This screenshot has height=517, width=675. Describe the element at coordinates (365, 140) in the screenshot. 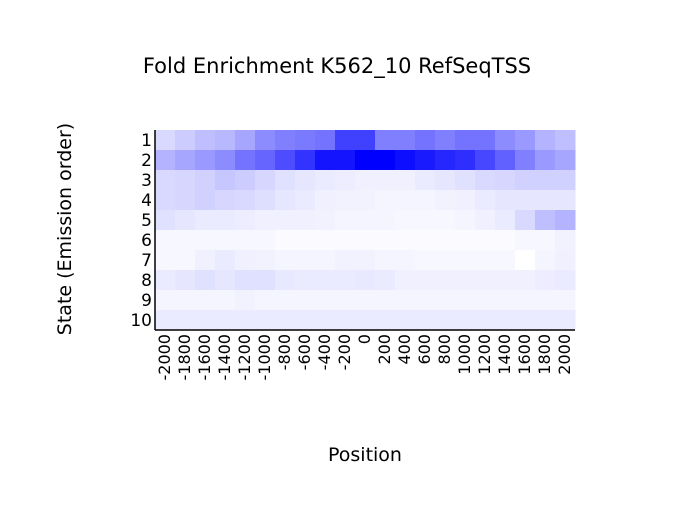

I see `heatmap-cell-r1-c10` at that location.